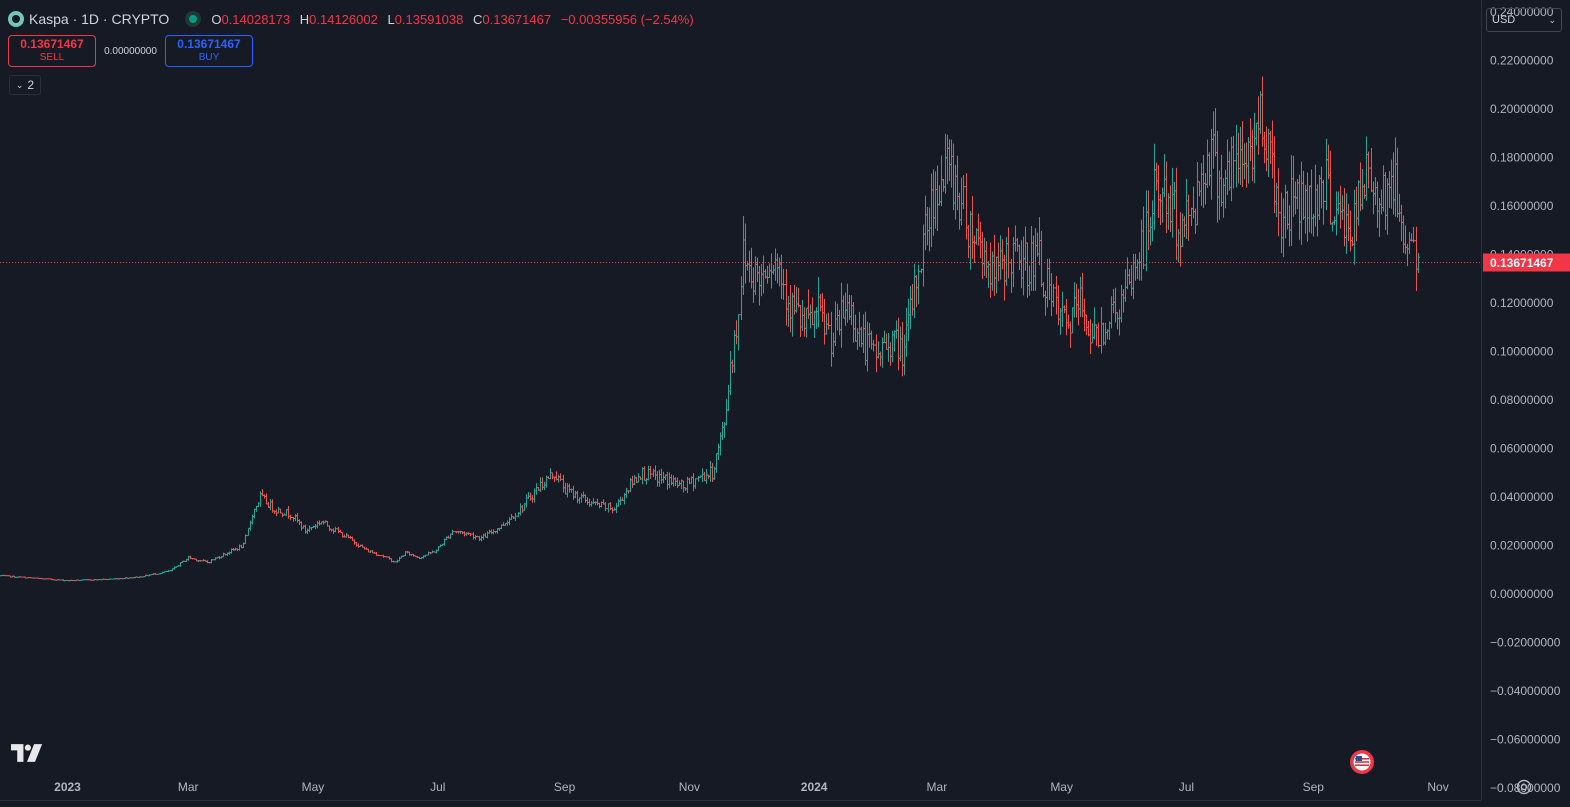 This screenshot has height=807, width=1570. I want to click on gear-icon, so click(1524, 787).